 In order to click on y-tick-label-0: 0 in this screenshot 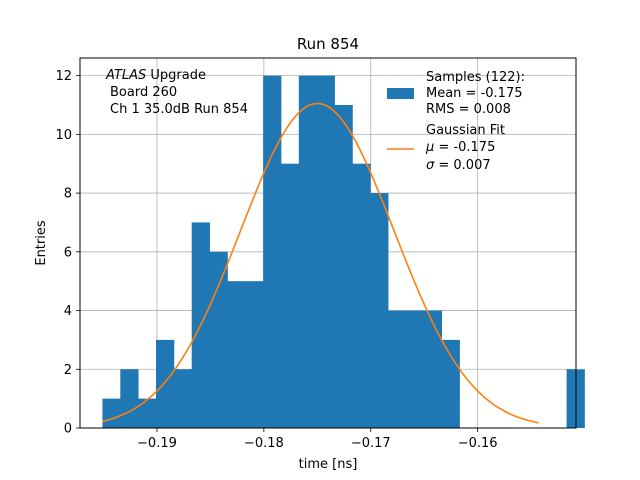, I will do `click(68, 429)`.